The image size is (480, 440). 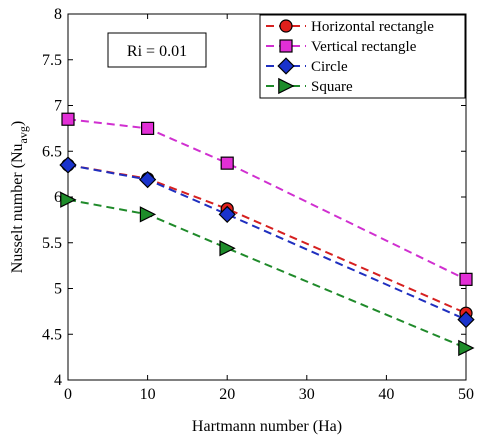 What do you see at coordinates (58, 14) in the screenshot?
I see `y-tick-label: 8` at bounding box center [58, 14].